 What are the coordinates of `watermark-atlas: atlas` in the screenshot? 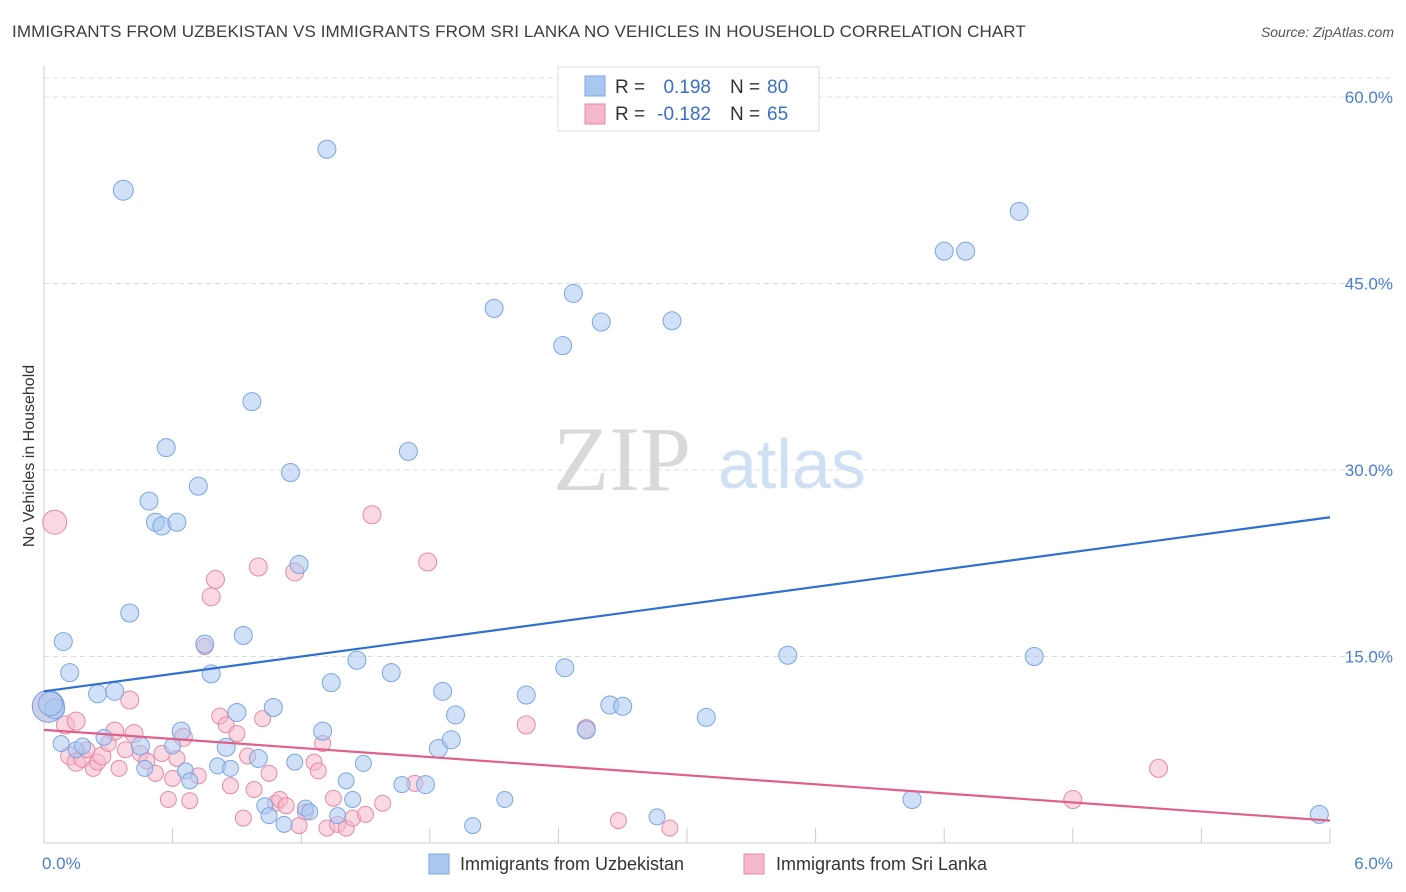 It's located at (792, 464).